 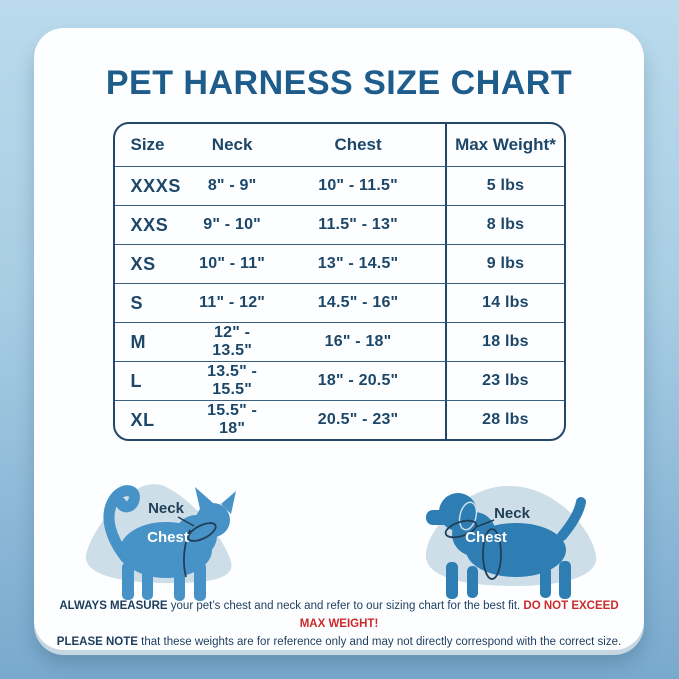 I want to click on dog-neck-measure-line, so click(x=461, y=529).